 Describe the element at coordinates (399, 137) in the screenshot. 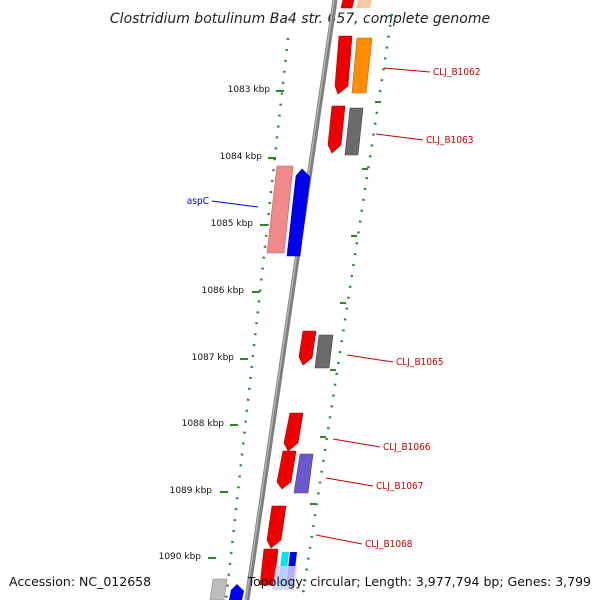

I see `connector-clj-b1063` at that location.